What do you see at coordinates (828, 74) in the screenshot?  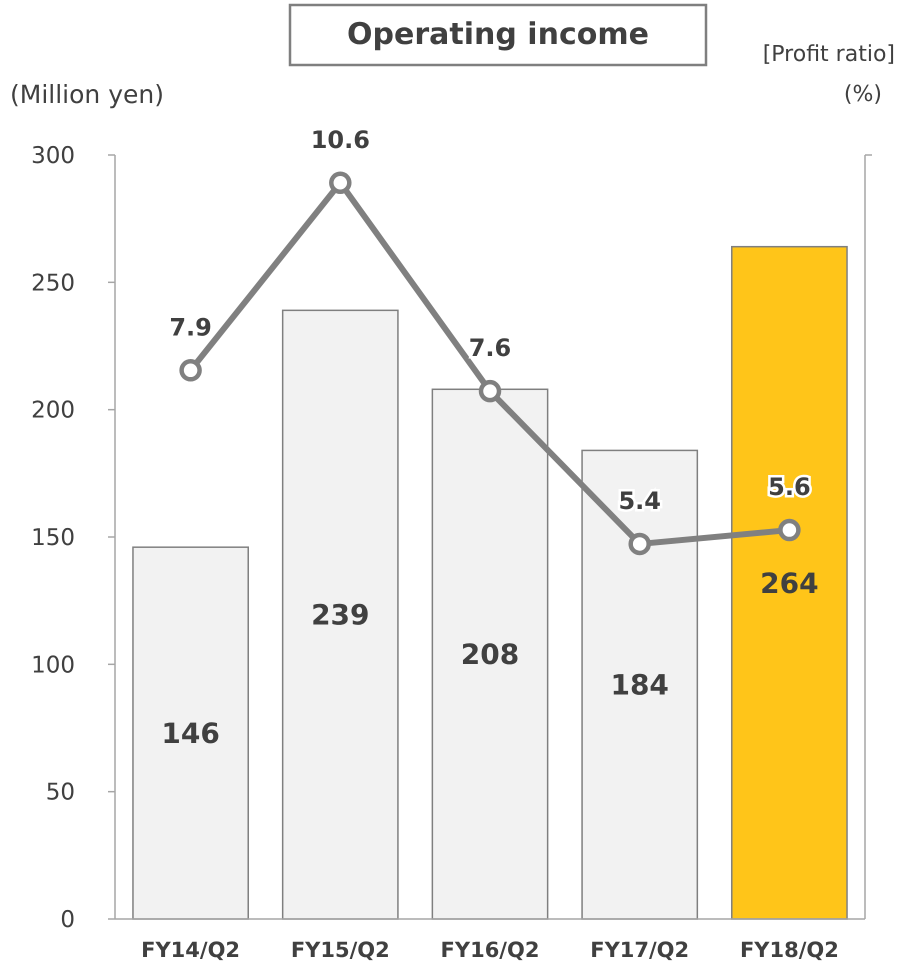 I see `y2-axis-title: [Profit ratio] (%)` at bounding box center [828, 74].